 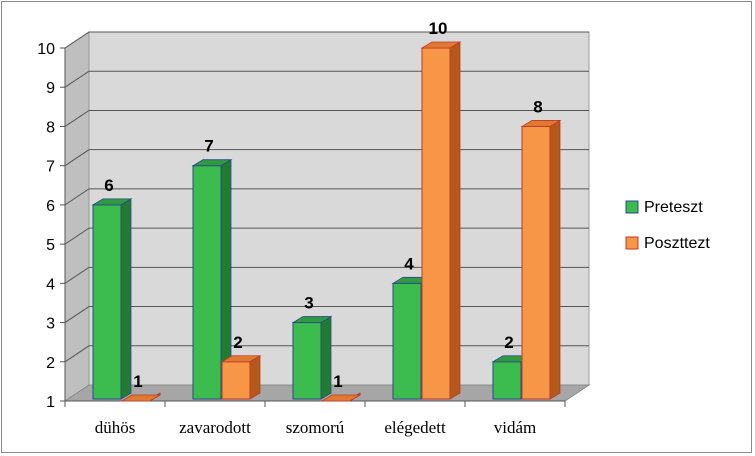 What do you see at coordinates (208, 146) in the screenshot?
I see `data-label: 7` at bounding box center [208, 146].